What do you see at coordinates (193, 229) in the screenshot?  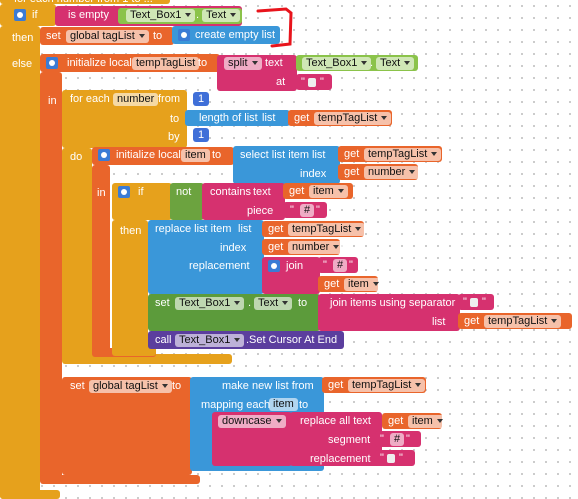 I see `label: replace list item` at bounding box center [193, 229].